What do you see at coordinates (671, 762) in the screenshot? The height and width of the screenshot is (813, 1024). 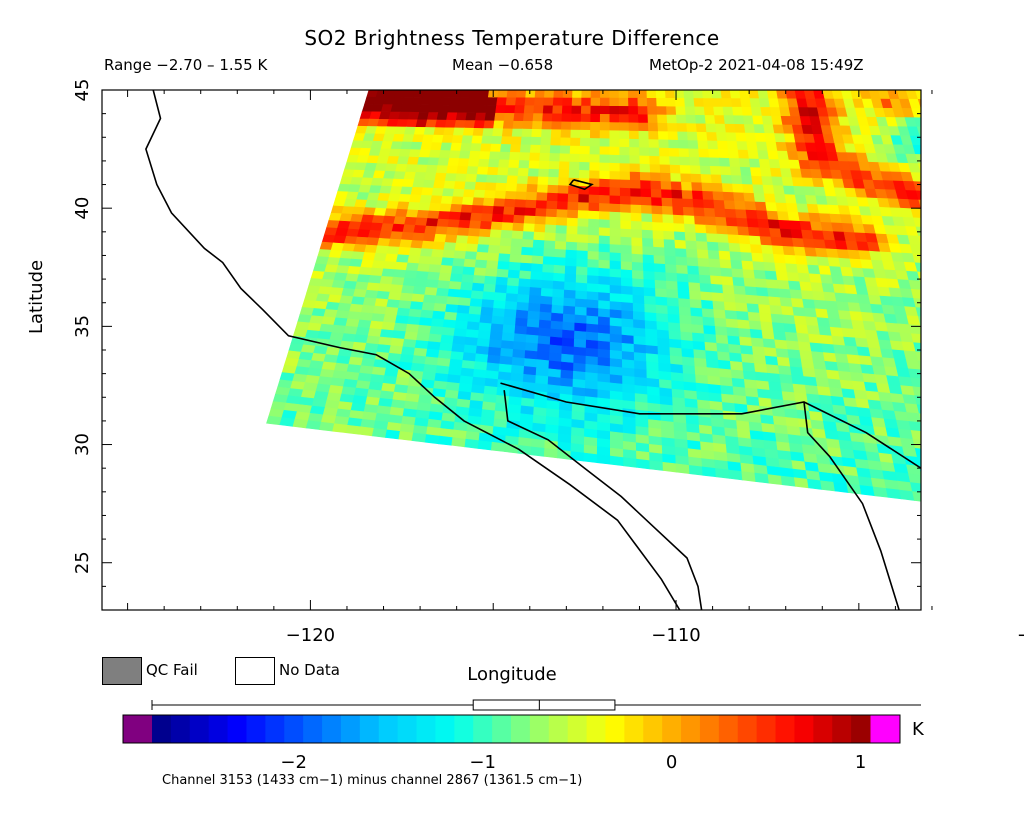 I see `colorbar-tick-label: 0` at bounding box center [671, 762].